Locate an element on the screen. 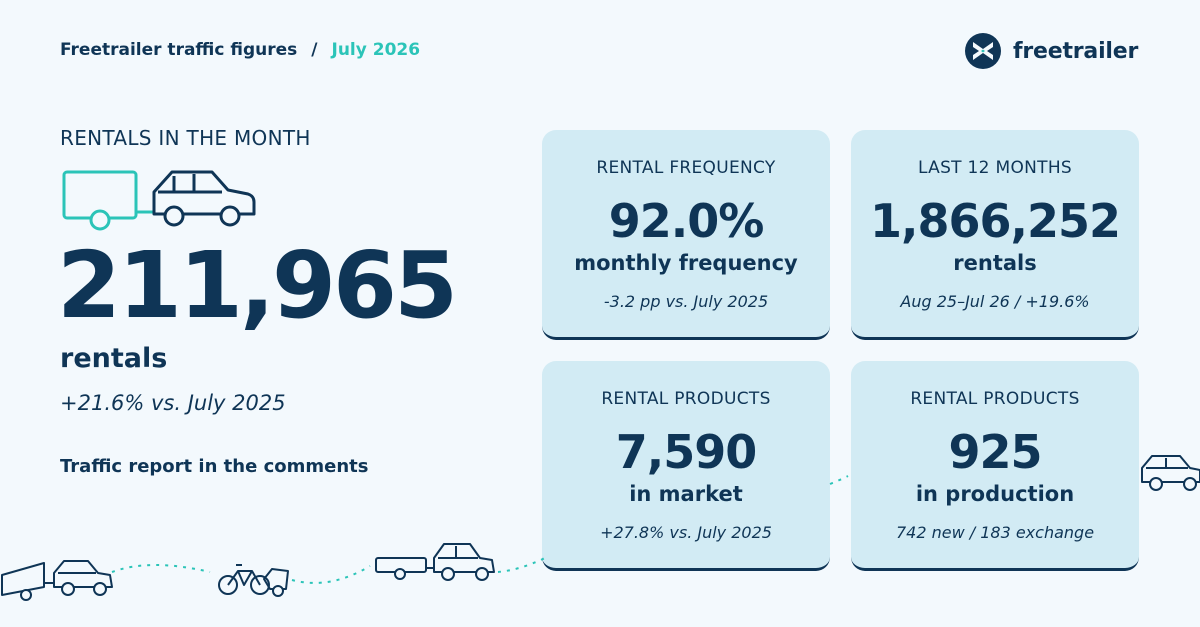 The width and height of the screenshot is (1200, 627). monthly-rentals-unit: rentals is located at coordinates (114, 358).